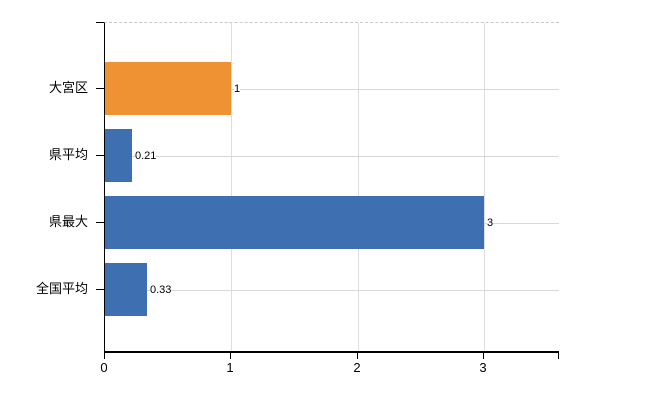  I want to click on bar-大宮区, so click(168, 88).